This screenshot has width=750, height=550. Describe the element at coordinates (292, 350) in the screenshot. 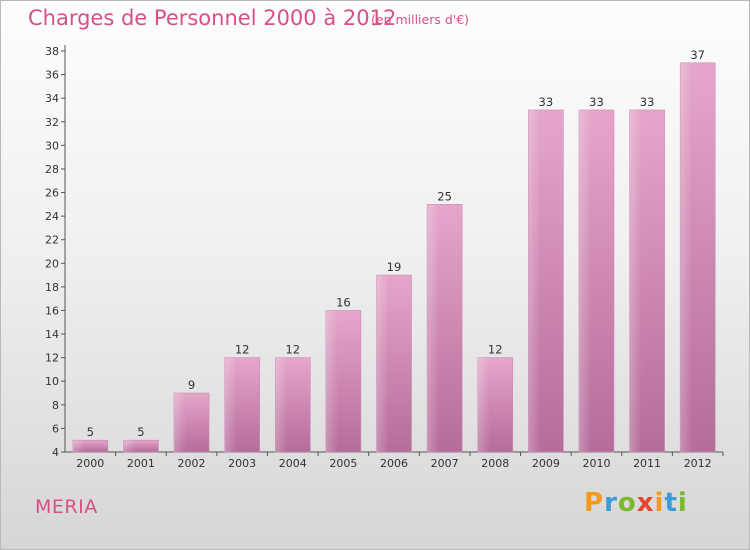

I see `data-label-2004: 12` at that location.